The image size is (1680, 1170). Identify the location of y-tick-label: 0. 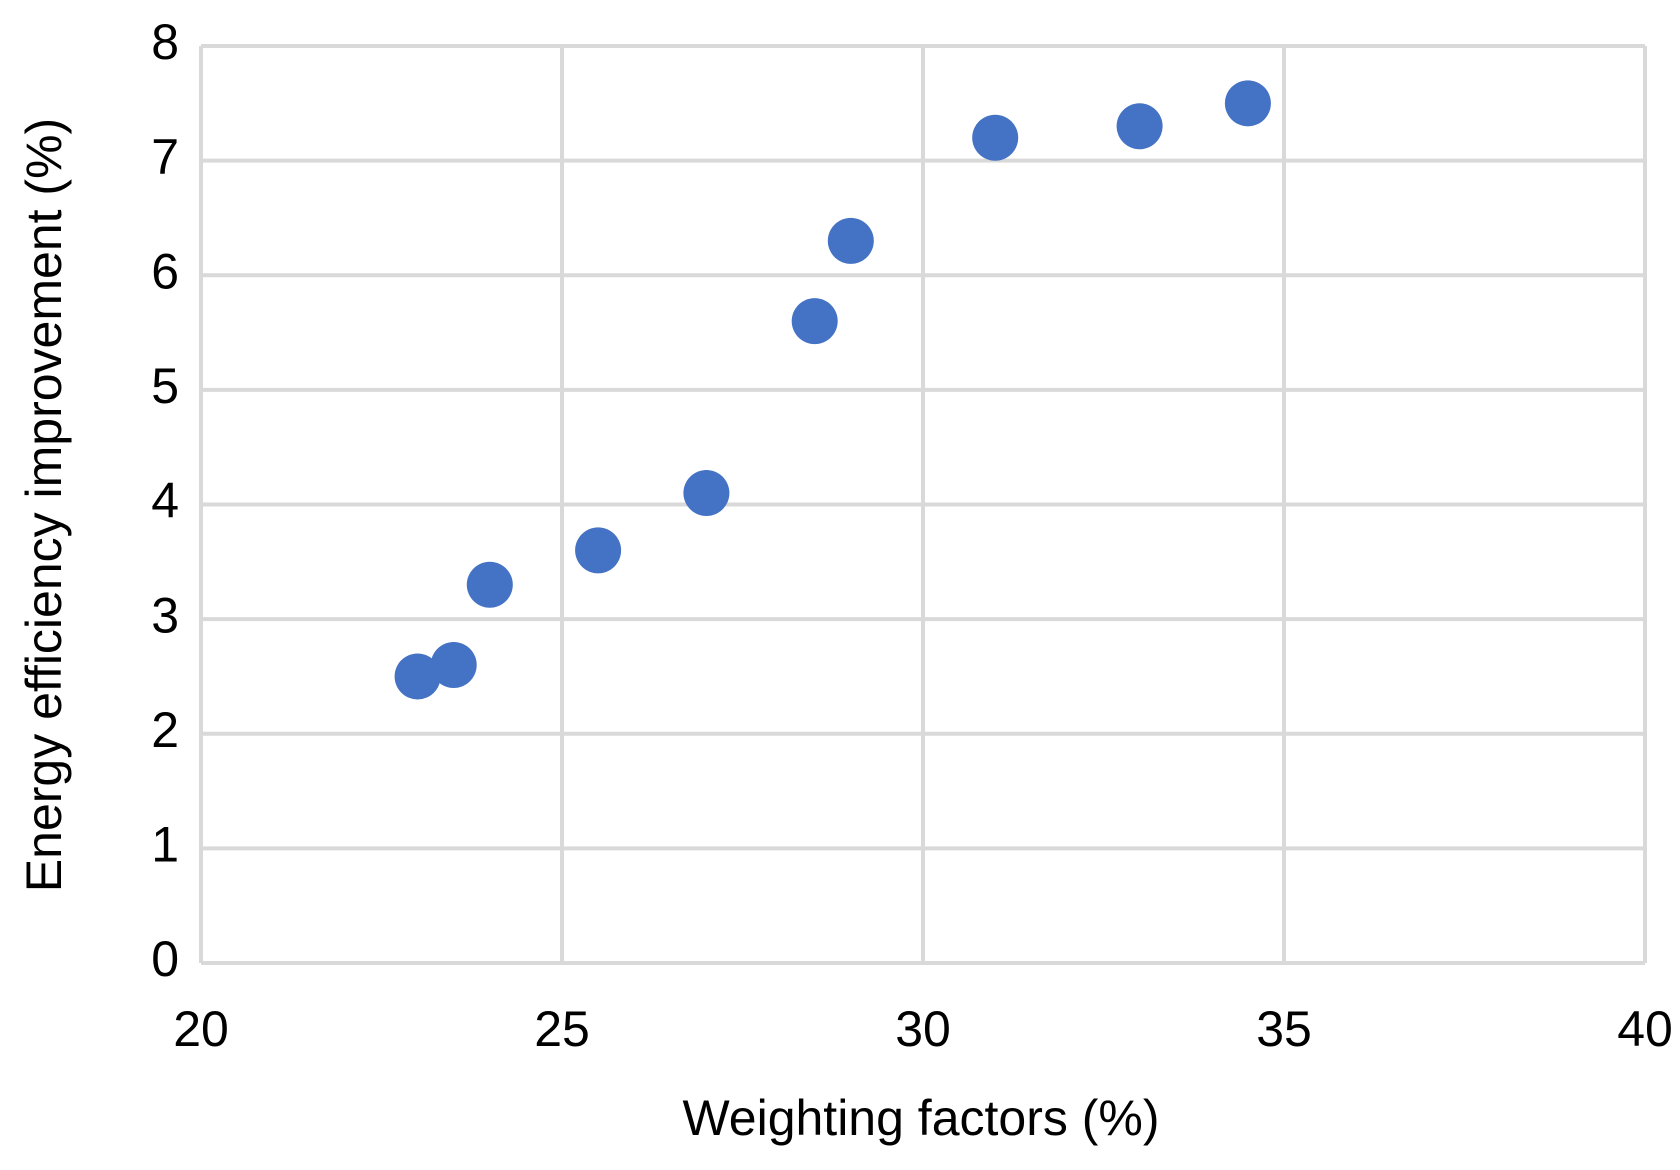
(165, 959).